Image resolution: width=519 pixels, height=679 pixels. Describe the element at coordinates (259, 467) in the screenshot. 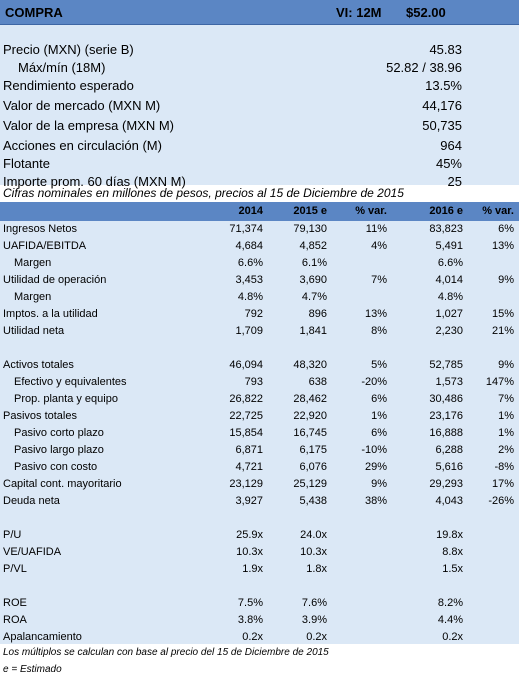

I see `table-row: Pasivo con costo 4,721 6,076 29% 5,616 -8%` at that location.